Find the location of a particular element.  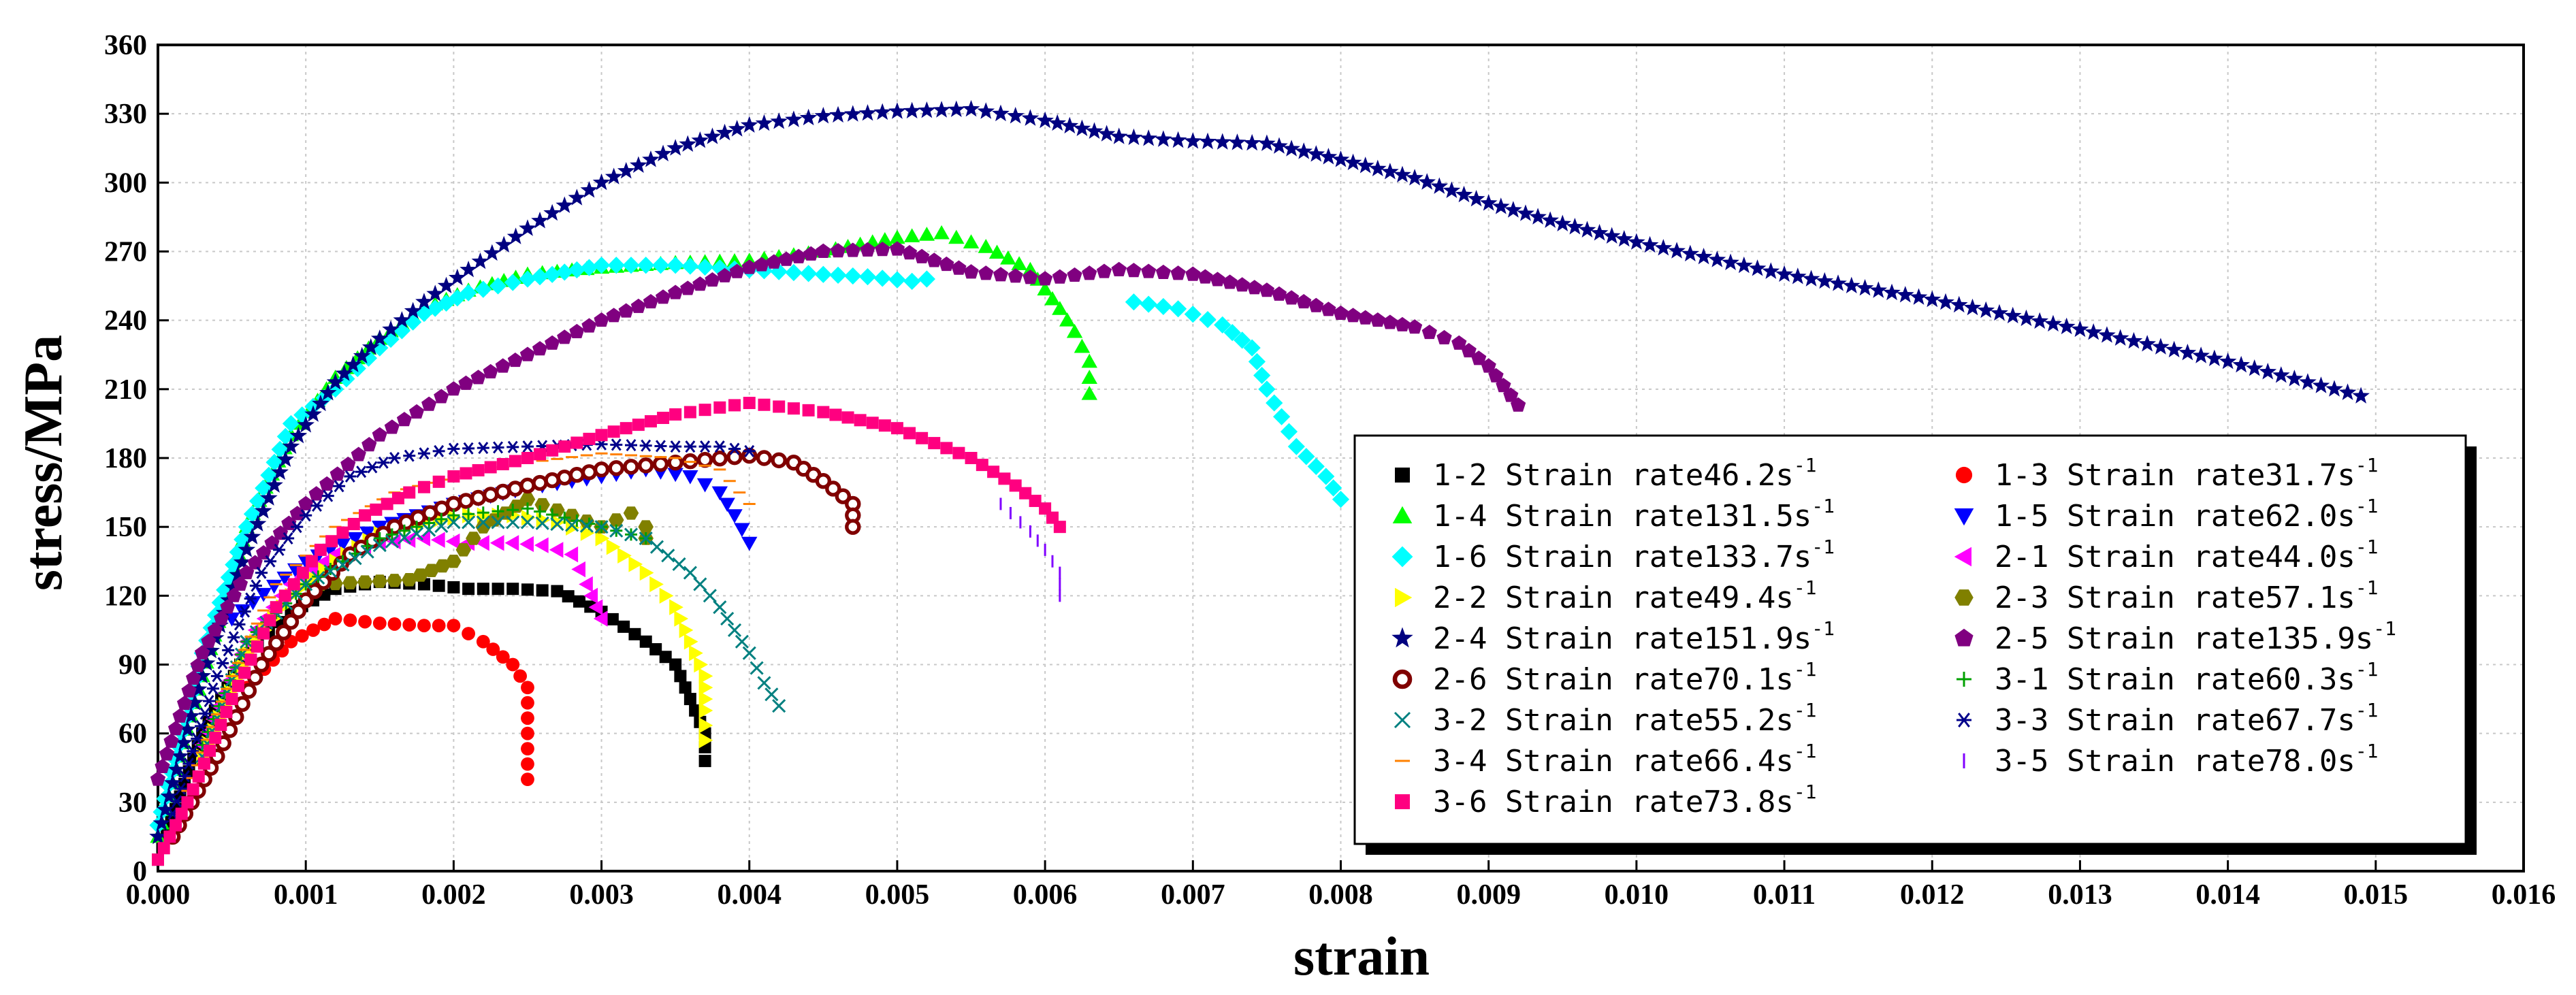

y-tick-label: 300 is located at coordinates (126, 183).